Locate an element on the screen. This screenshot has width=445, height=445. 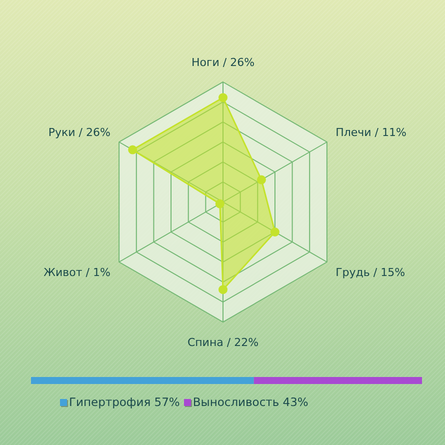
spoke-label: Ноги / 26% is located at coordinates (223, 62).